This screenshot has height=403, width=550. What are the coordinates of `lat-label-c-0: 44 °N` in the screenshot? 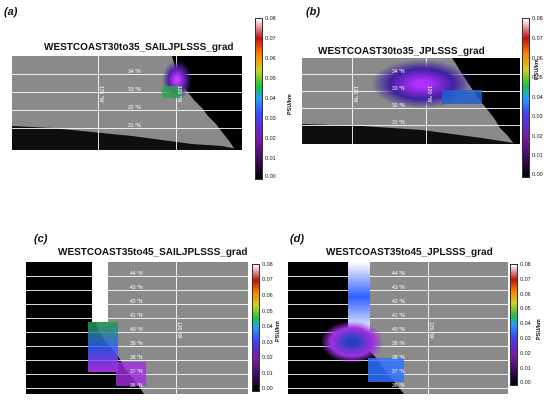 It's located at (136, 274).